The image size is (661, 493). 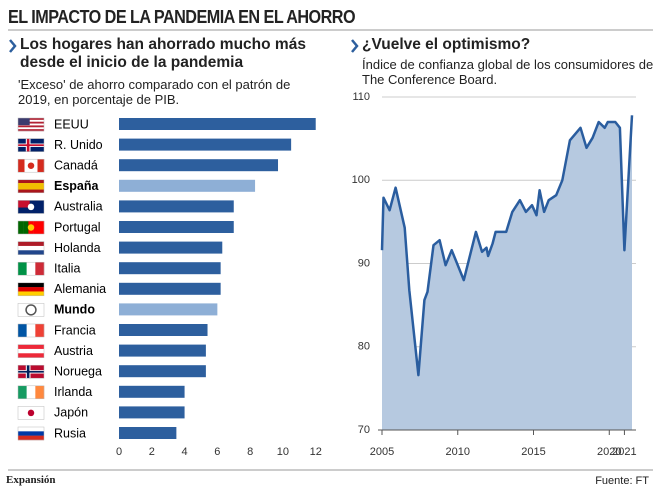 What do you see at coordinates (76, 165) in the screenshot?
I see `category-label: Canadá` at bounding box center [76, 165].